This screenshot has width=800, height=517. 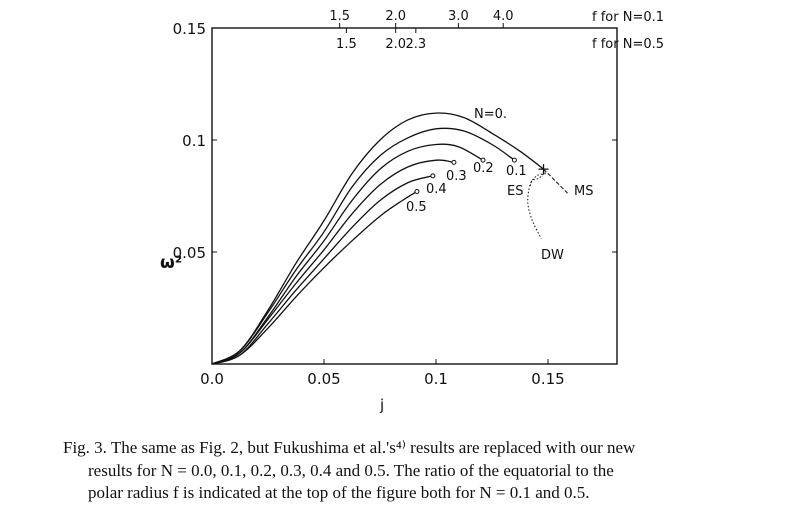 What do you see at coordinates (171, 263) in the screenshot?
I see `y-axis-label: ω²` at bounding box center [171, 263].